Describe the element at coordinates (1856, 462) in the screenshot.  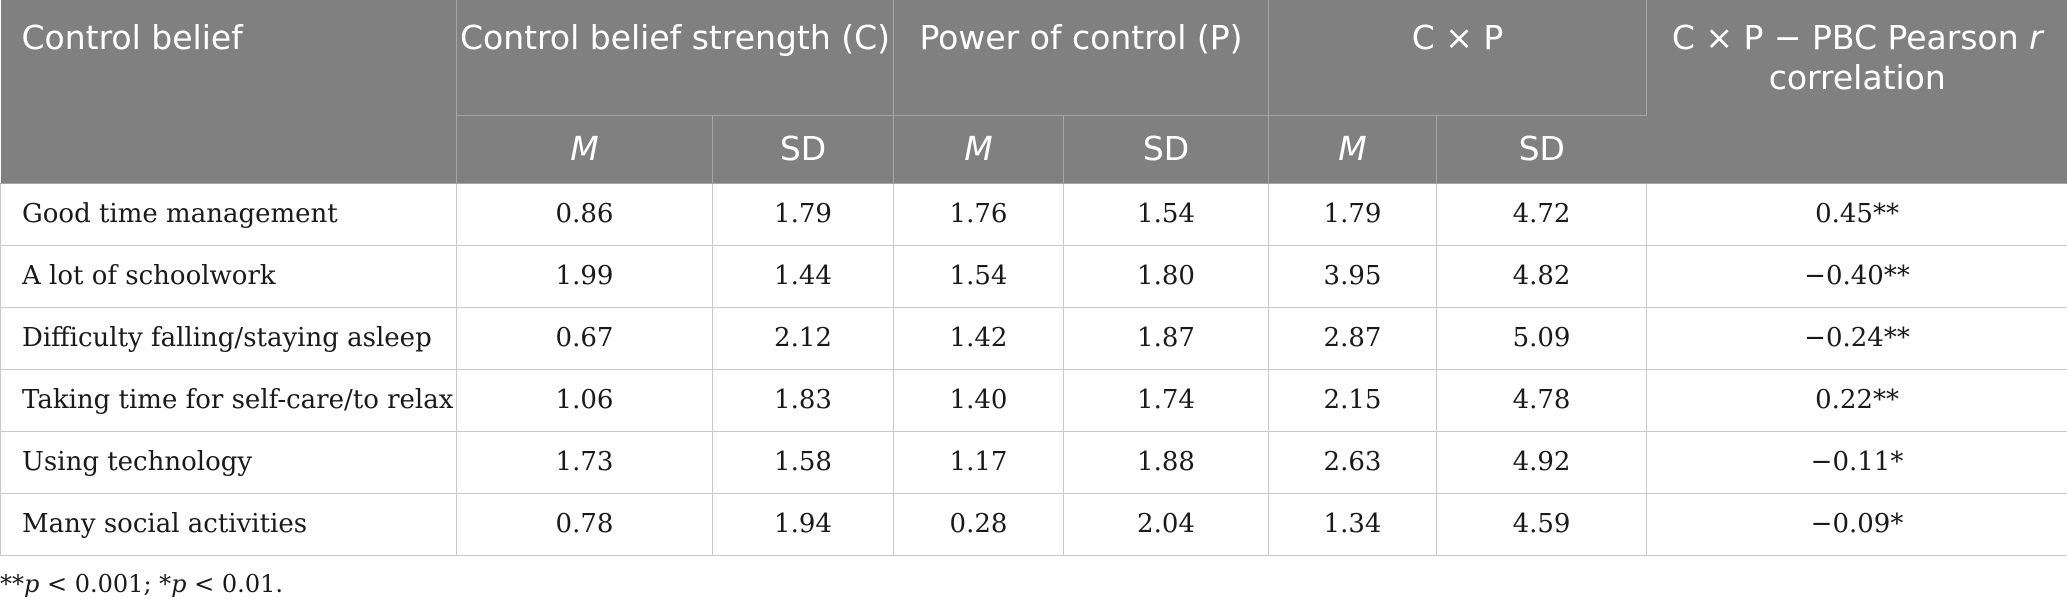
I see `cell-correlation: −0.11*` at that location.